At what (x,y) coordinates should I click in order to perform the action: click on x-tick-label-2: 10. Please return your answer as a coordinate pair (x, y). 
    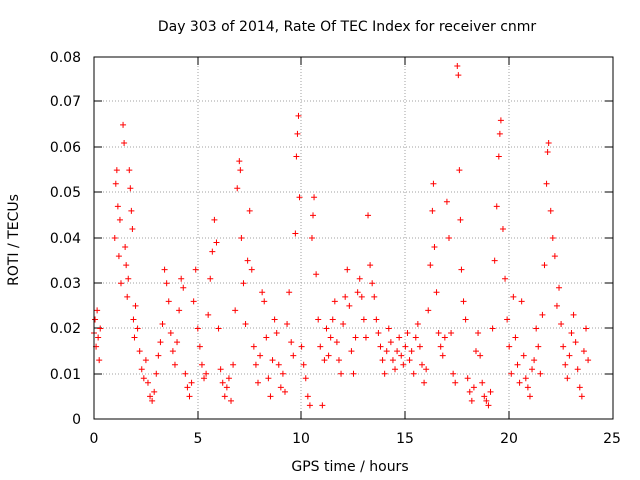
    Looking at the image, I should click on (301, 439).